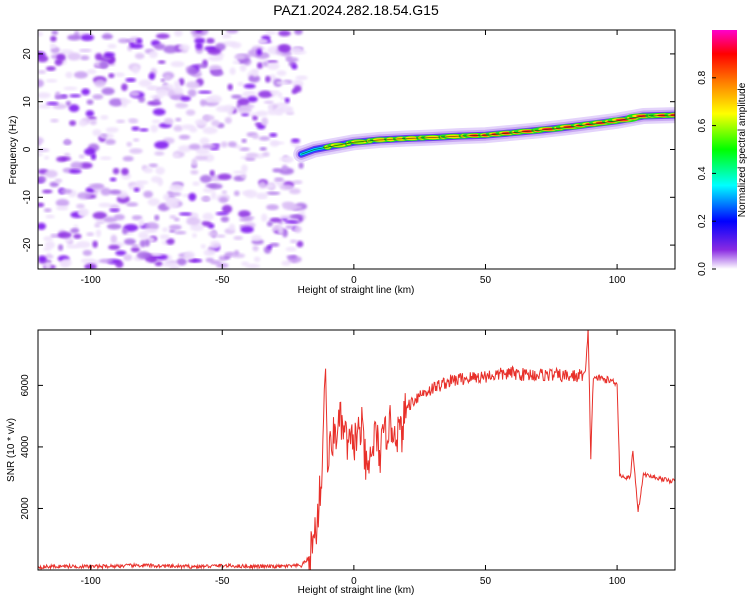 This screenshot has height=600, width=750. I want to click on spectrogram-ridge, so click(484, 135).